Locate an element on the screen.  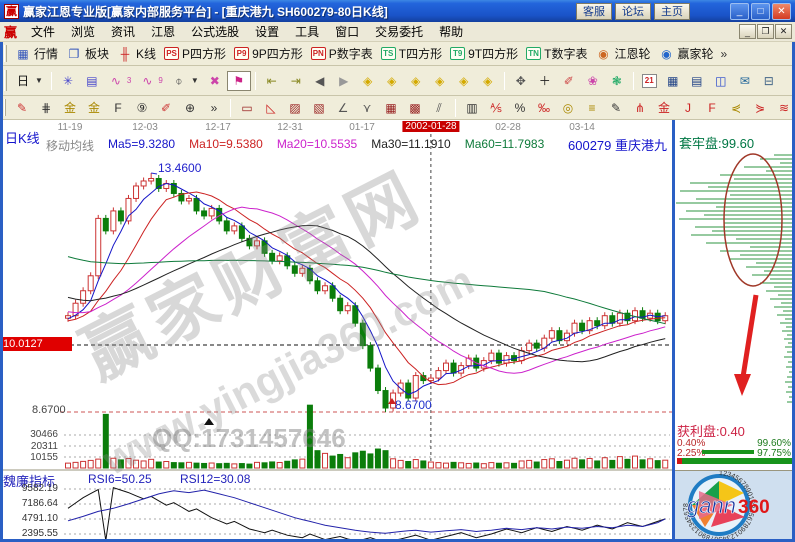
wave-9-button: ∿ 9 is located at coordinates (150, 81).